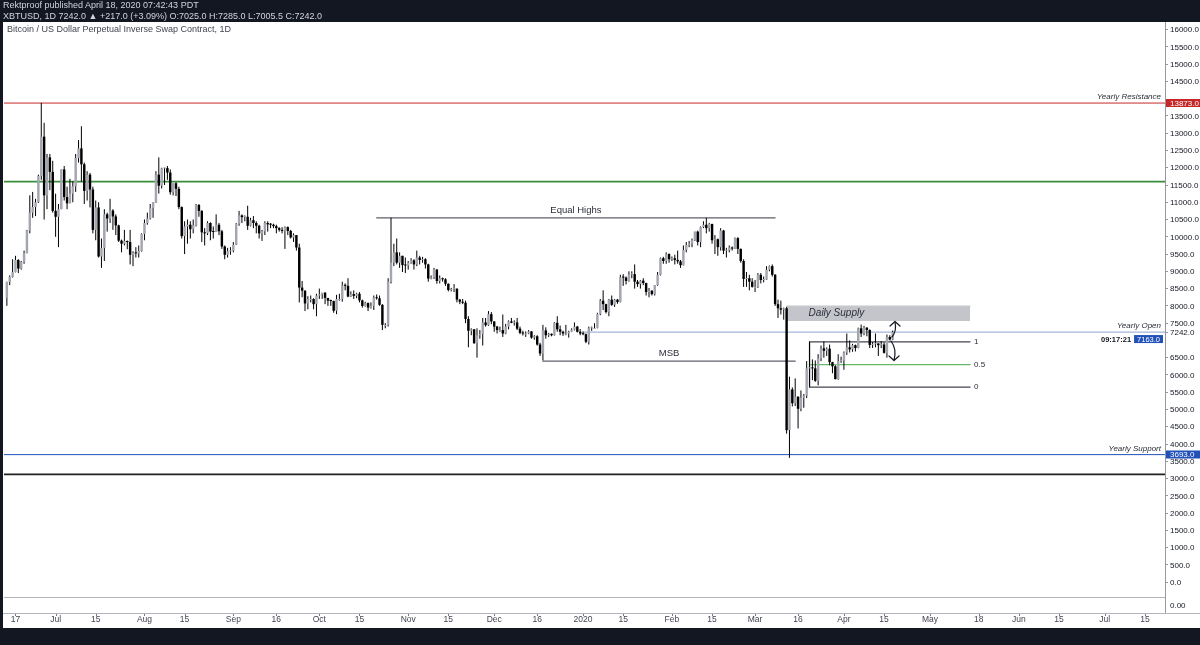 Image resolution: width=1200 pixels, height=645 pixels. Describe the element at coordinates (1183, 332) in the screenshot. I see `y-tick-label: 7242.0` at that location.